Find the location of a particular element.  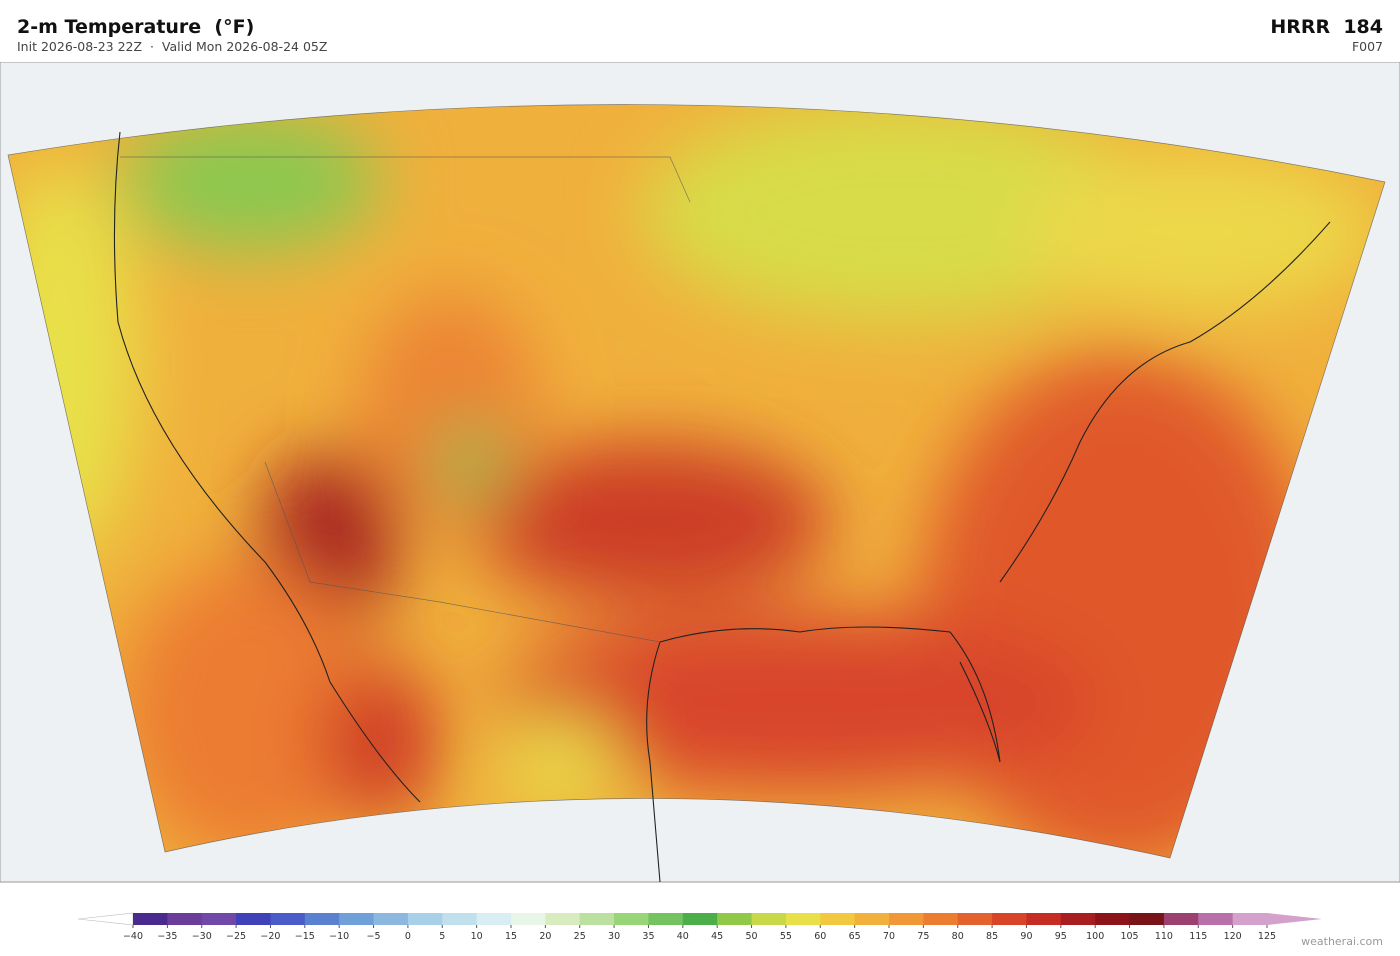

colorbar-tick-label: −35 is located at coordinates (167, 936).